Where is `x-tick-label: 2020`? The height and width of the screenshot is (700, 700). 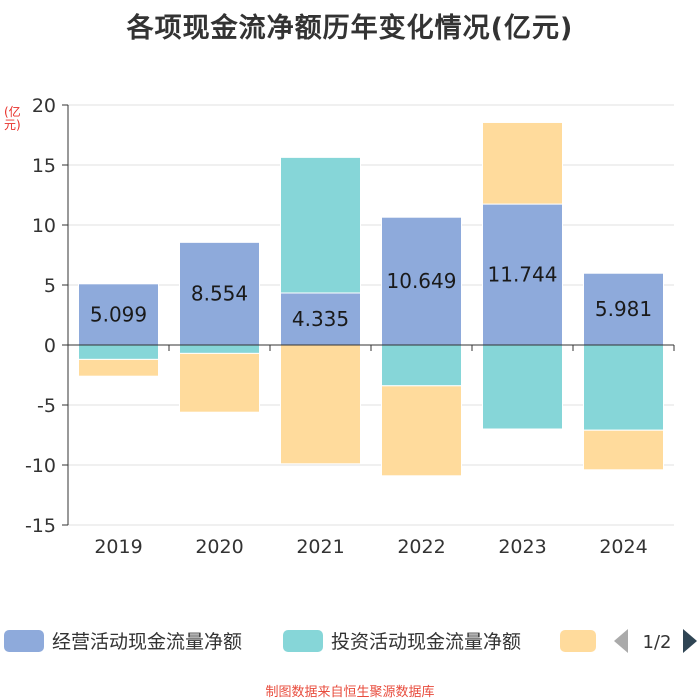 x-tick-label: 2020 is located at coordinates (219, 547).